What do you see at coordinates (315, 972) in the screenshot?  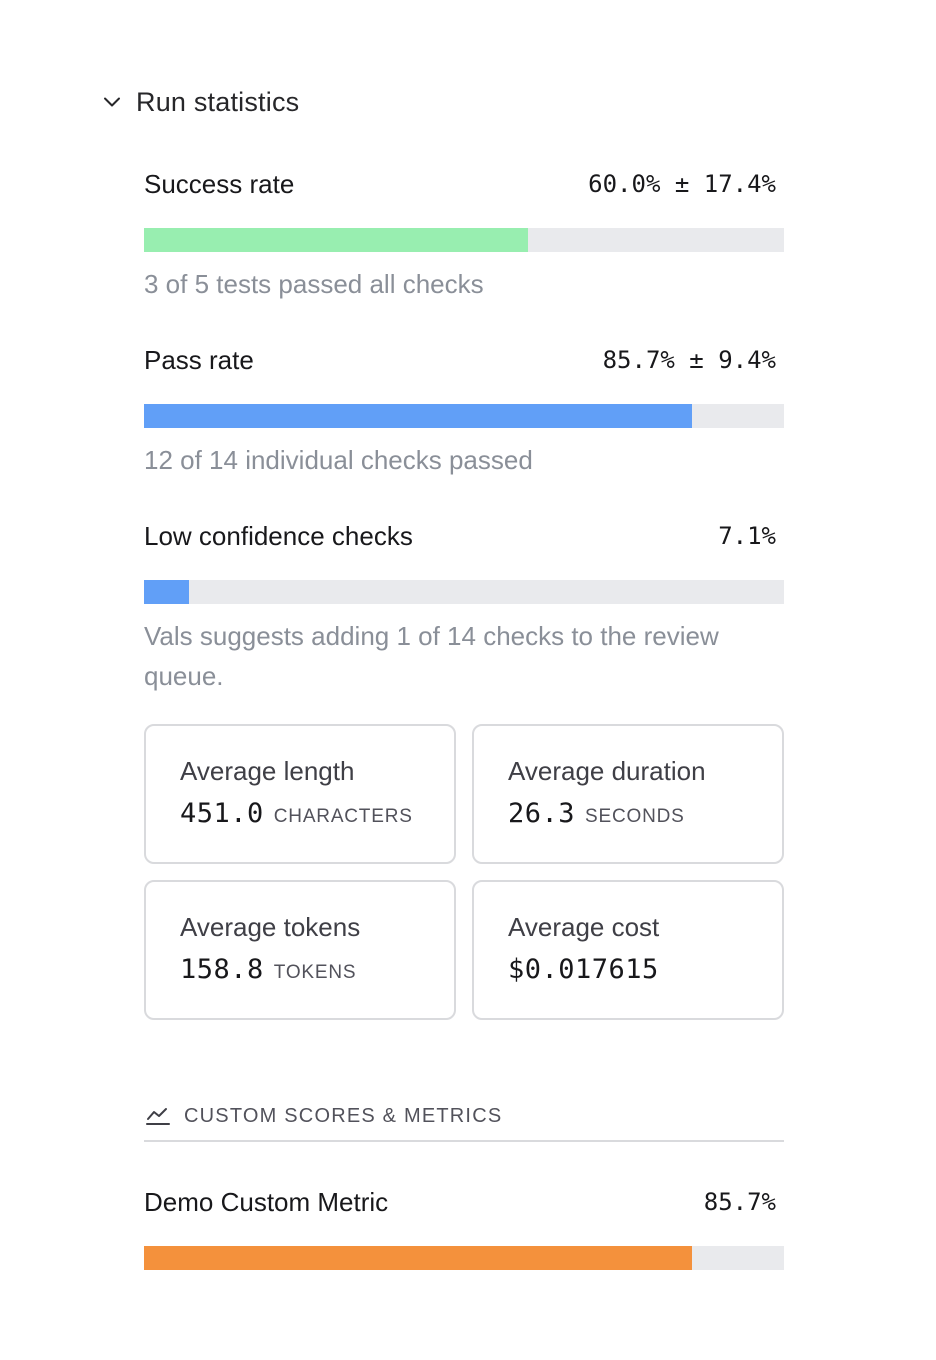 I see `card-unit: TOKENS` at bounding box center [315, 972].